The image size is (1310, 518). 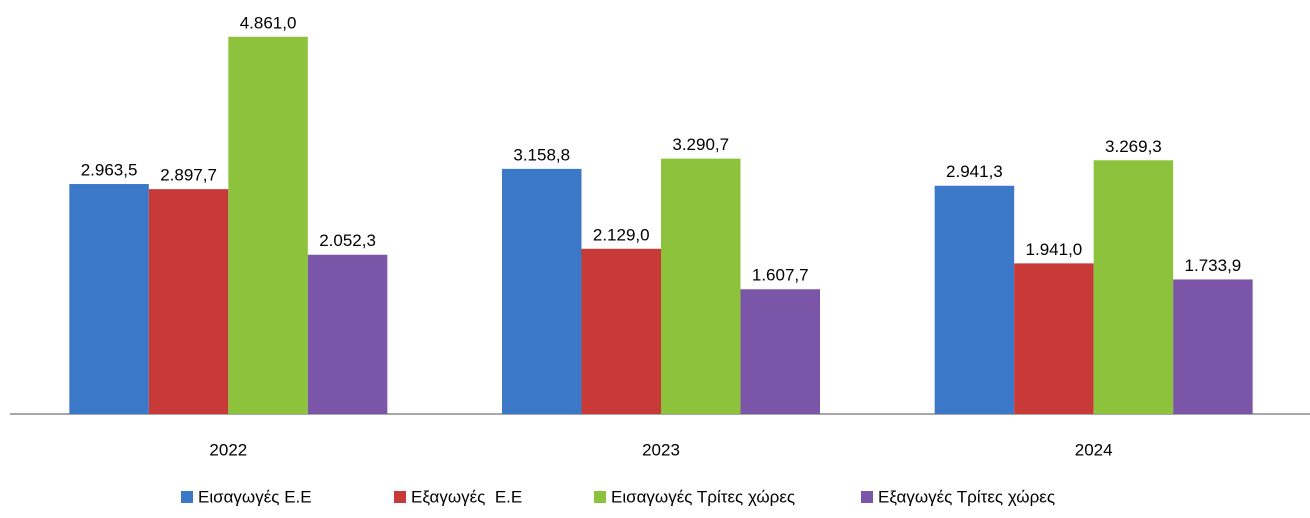 What do you see at coordinates (621, 234) in the screenshot?
I see `data-label: 2.129,0` at bounding box center [621, 234].